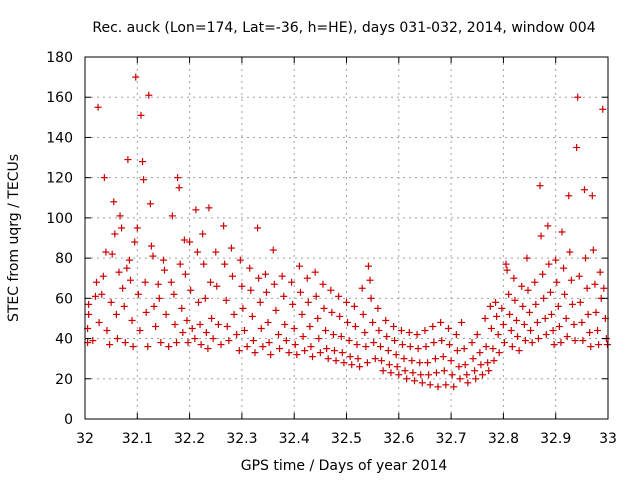 This screenshot has width=640, height=480. I want to click on x-axis-label: GPS time / Days of year 2014, so click(344, 466).